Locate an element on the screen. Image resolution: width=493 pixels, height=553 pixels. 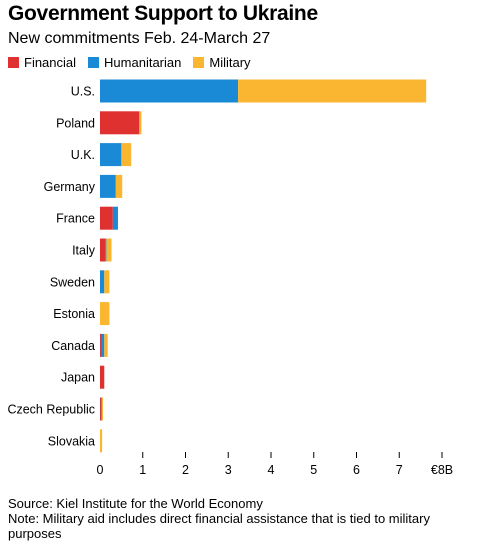
x-tick-label: 0 is located at coordinates (100, 470).